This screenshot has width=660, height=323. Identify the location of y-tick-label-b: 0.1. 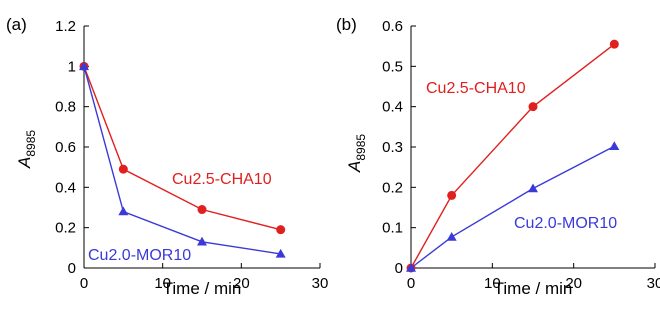
(392, 228).